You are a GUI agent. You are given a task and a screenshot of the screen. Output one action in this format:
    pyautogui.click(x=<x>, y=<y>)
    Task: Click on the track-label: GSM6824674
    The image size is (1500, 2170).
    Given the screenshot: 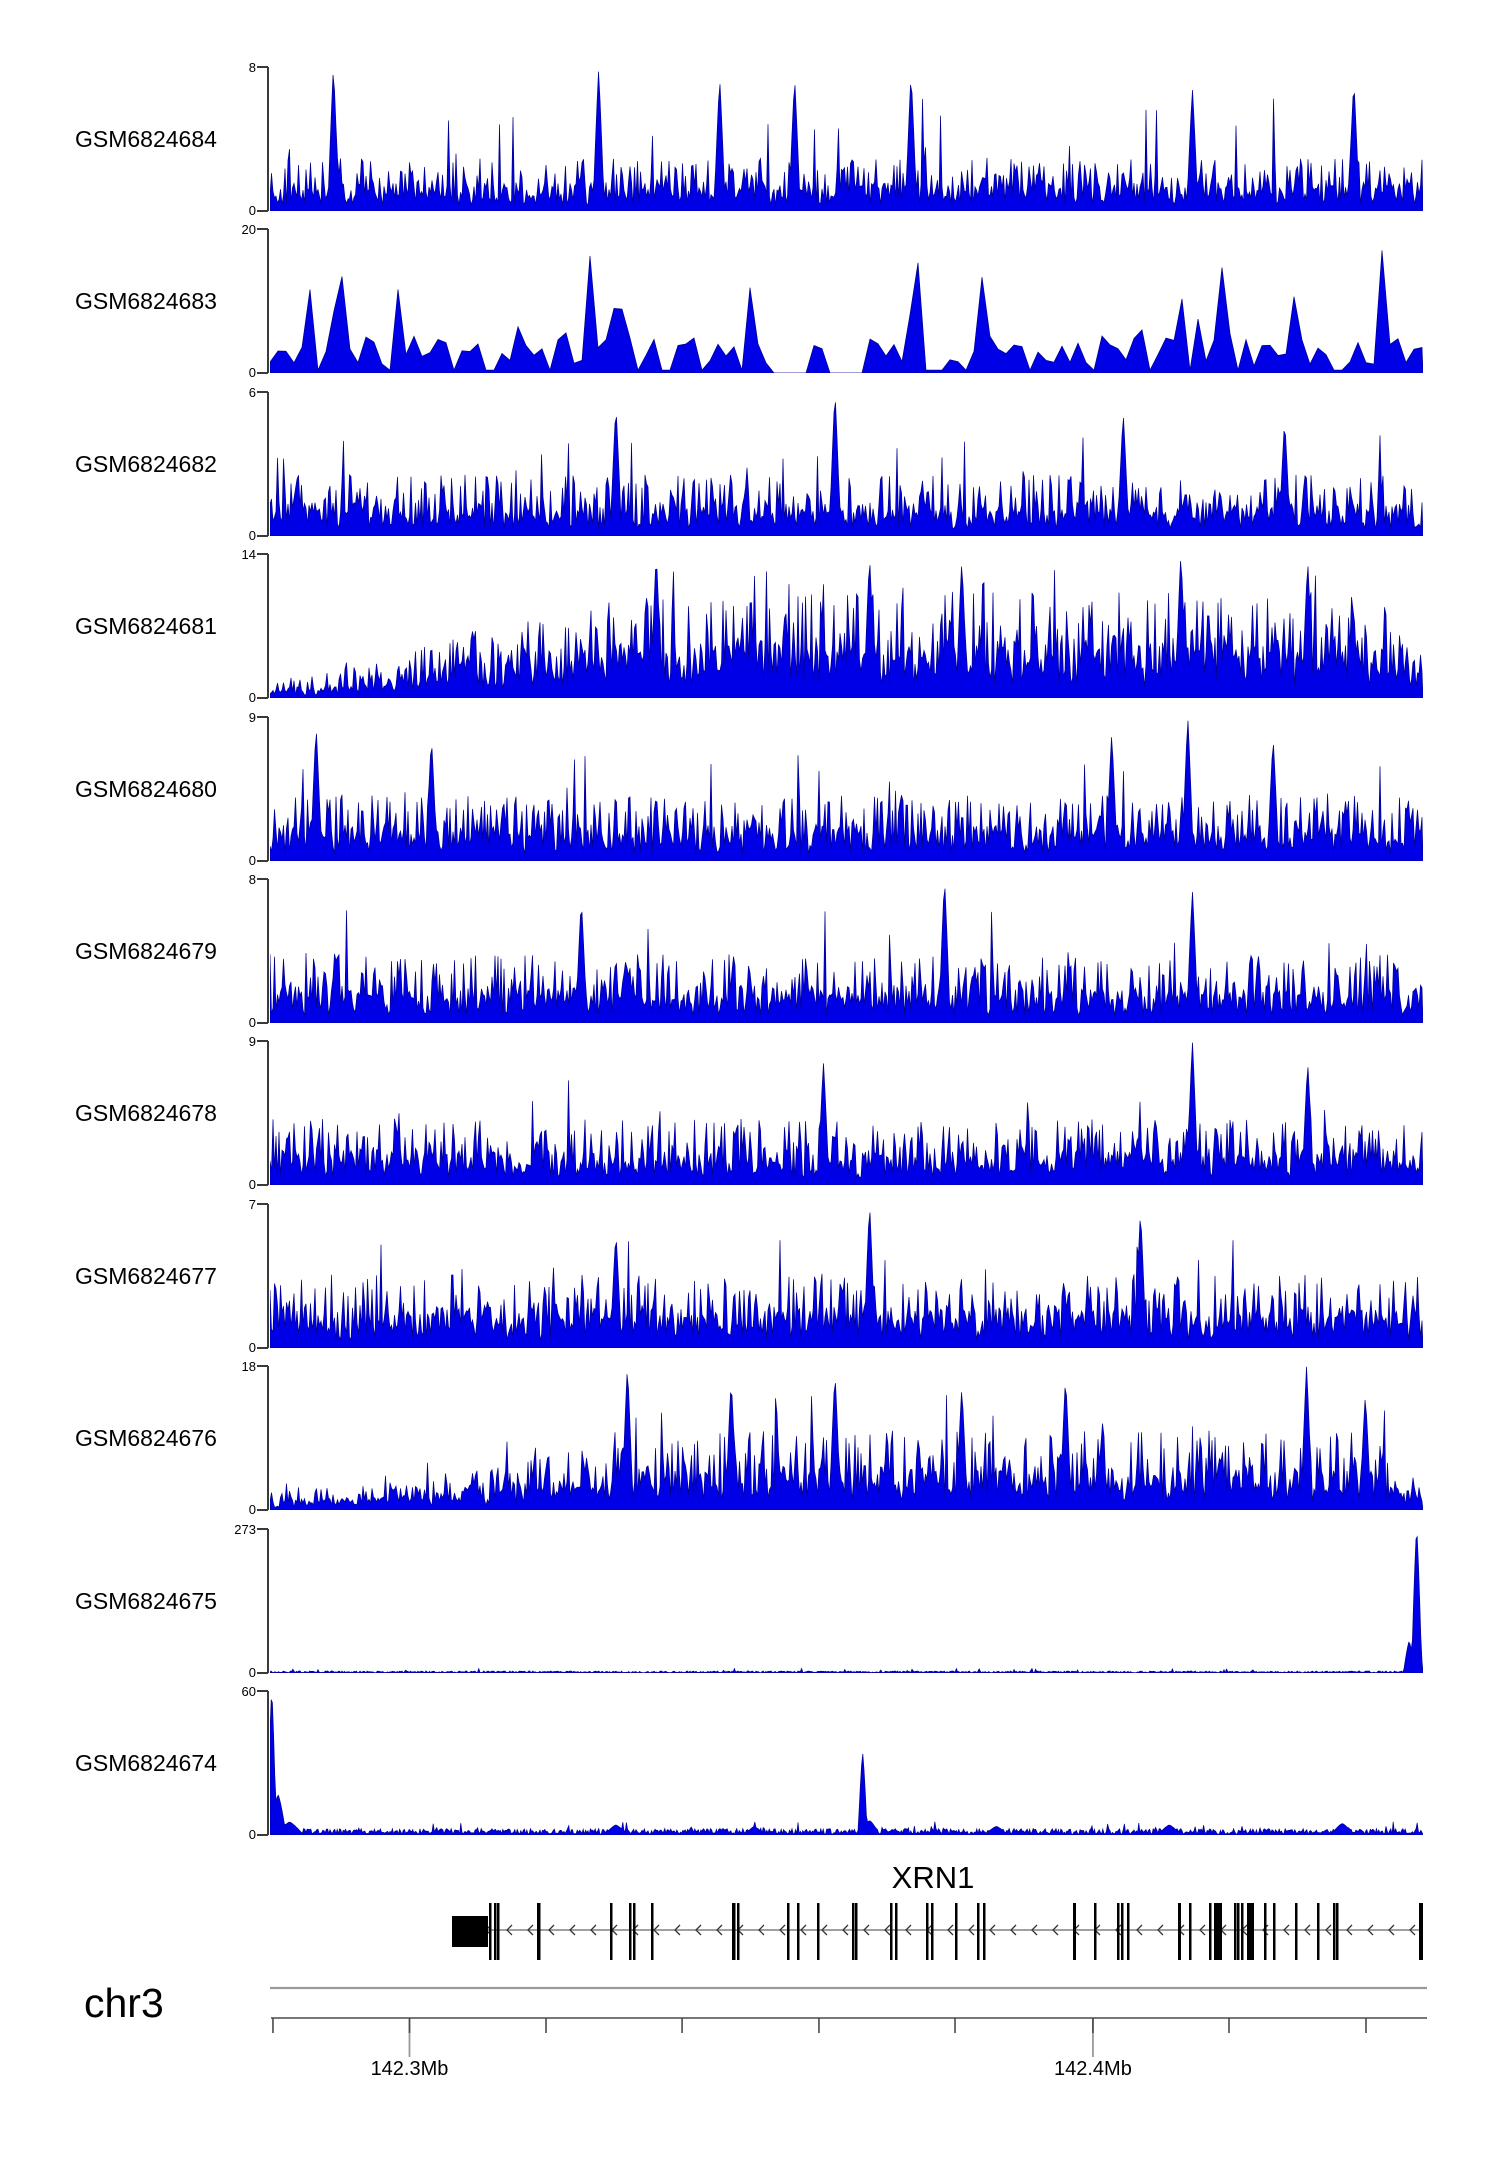 What is the action you would take?
    pyautogui.click(x=146, y=1763)
    